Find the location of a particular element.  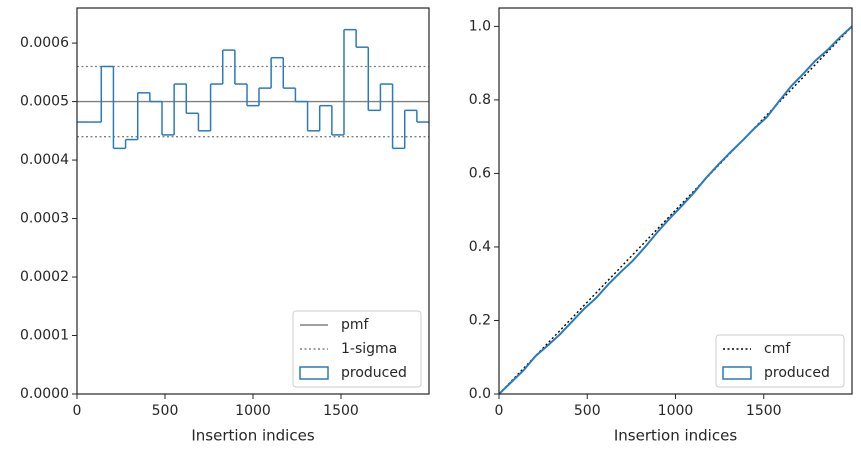

y-tick-label: 0.0001 is located at coordinates (44, 336).